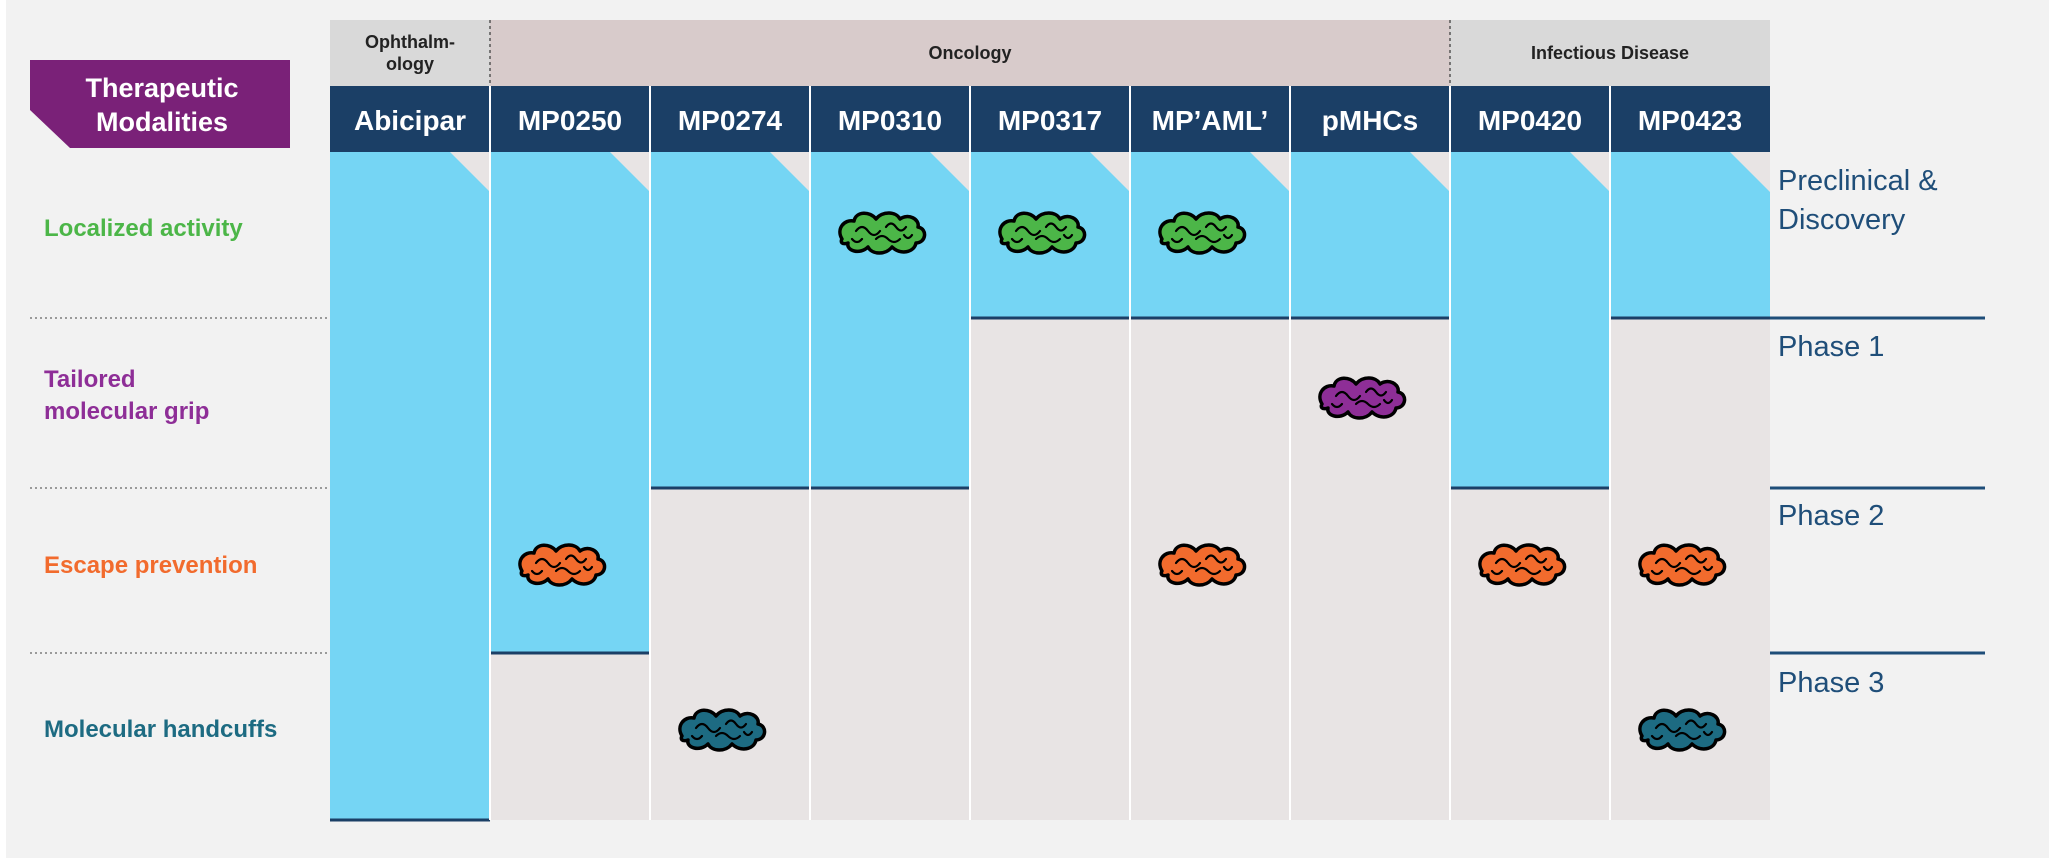  I want to click on phase-label-phase-3: Phase 3, so click(1831, 683).